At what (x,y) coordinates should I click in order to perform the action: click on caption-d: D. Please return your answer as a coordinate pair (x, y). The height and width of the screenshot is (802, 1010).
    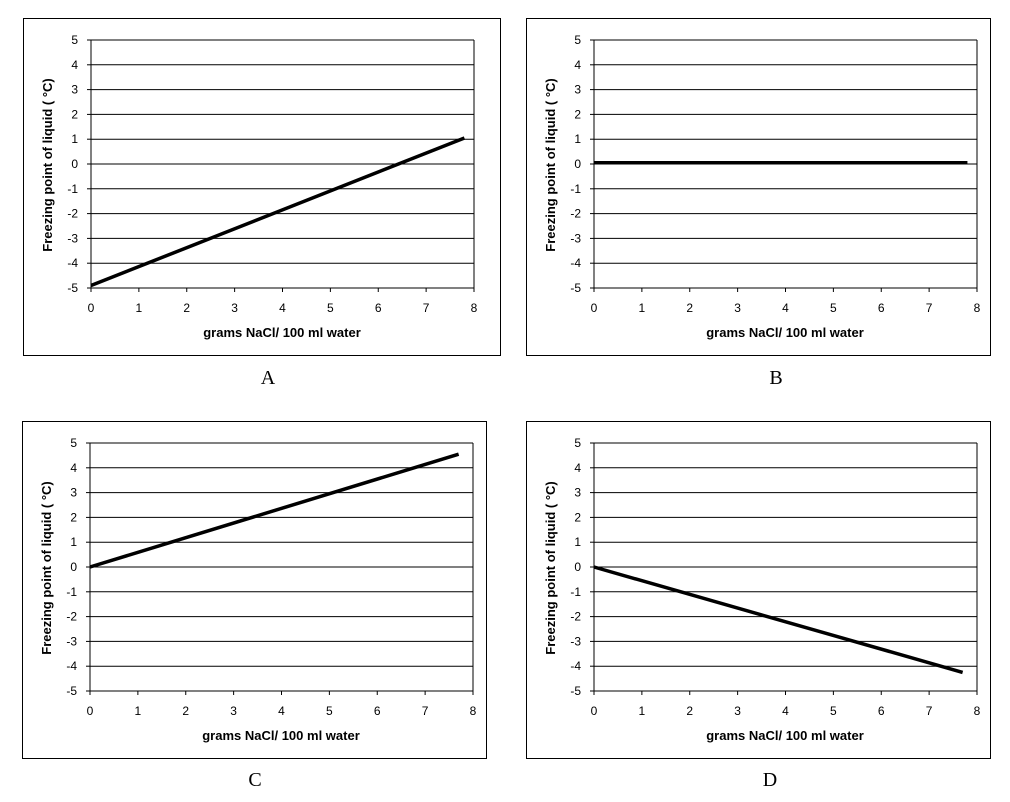
    Looking at the image, I should click on (770, 780).